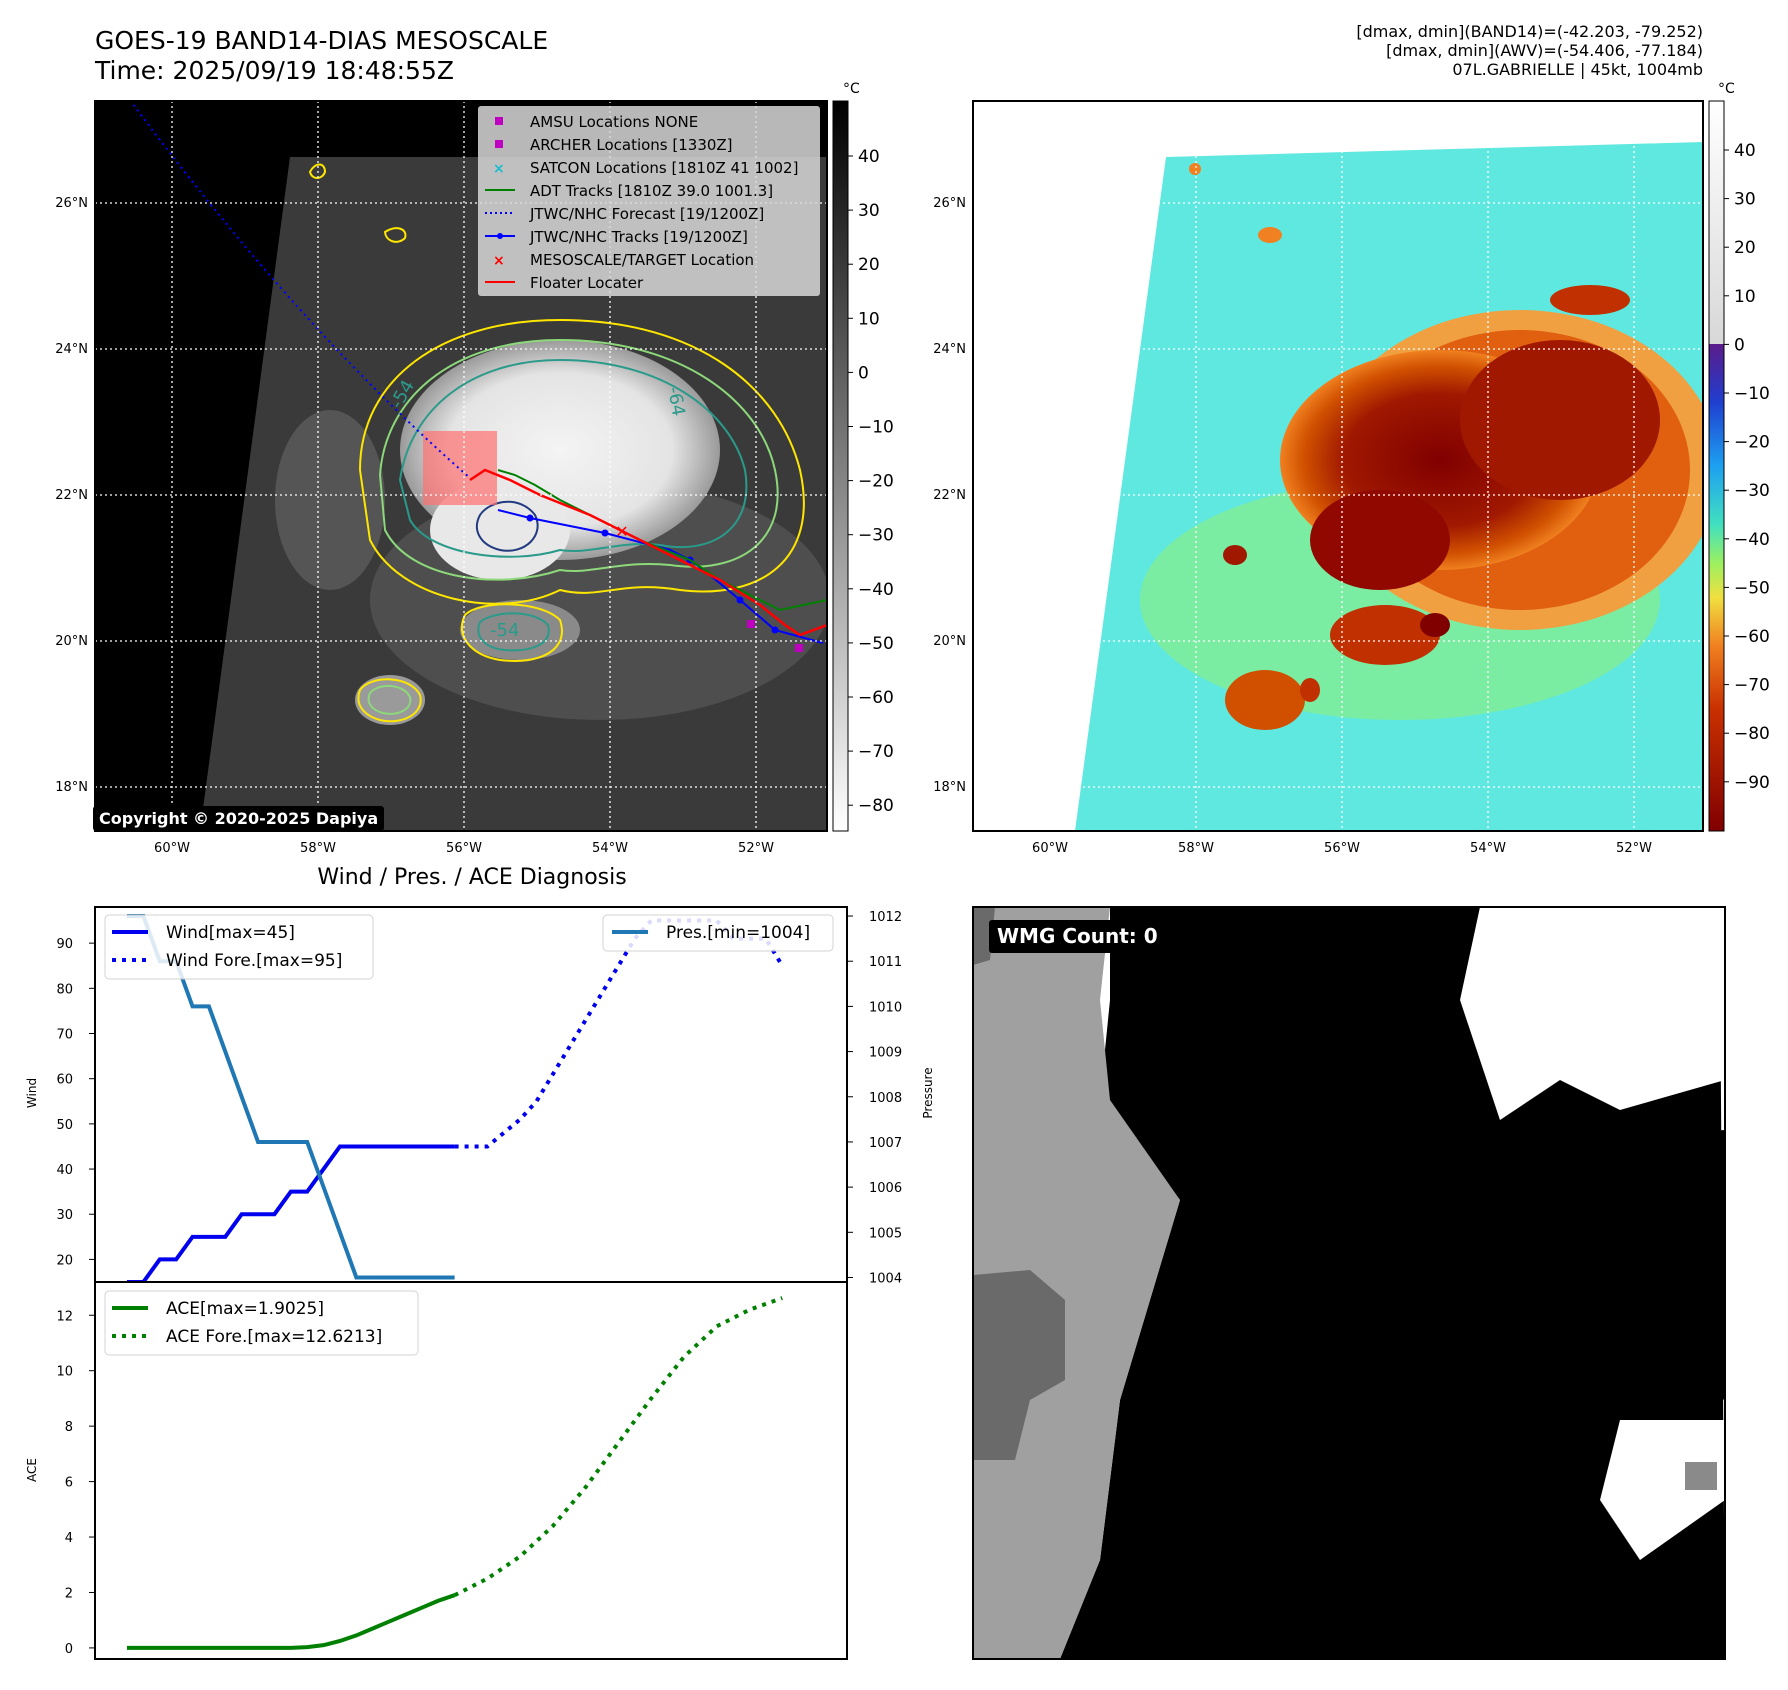  What do you see at coordinates (1752, 443) in the screenshot?
I see `colorbar-tick-label: −20` at bounding box center [1752, 443].